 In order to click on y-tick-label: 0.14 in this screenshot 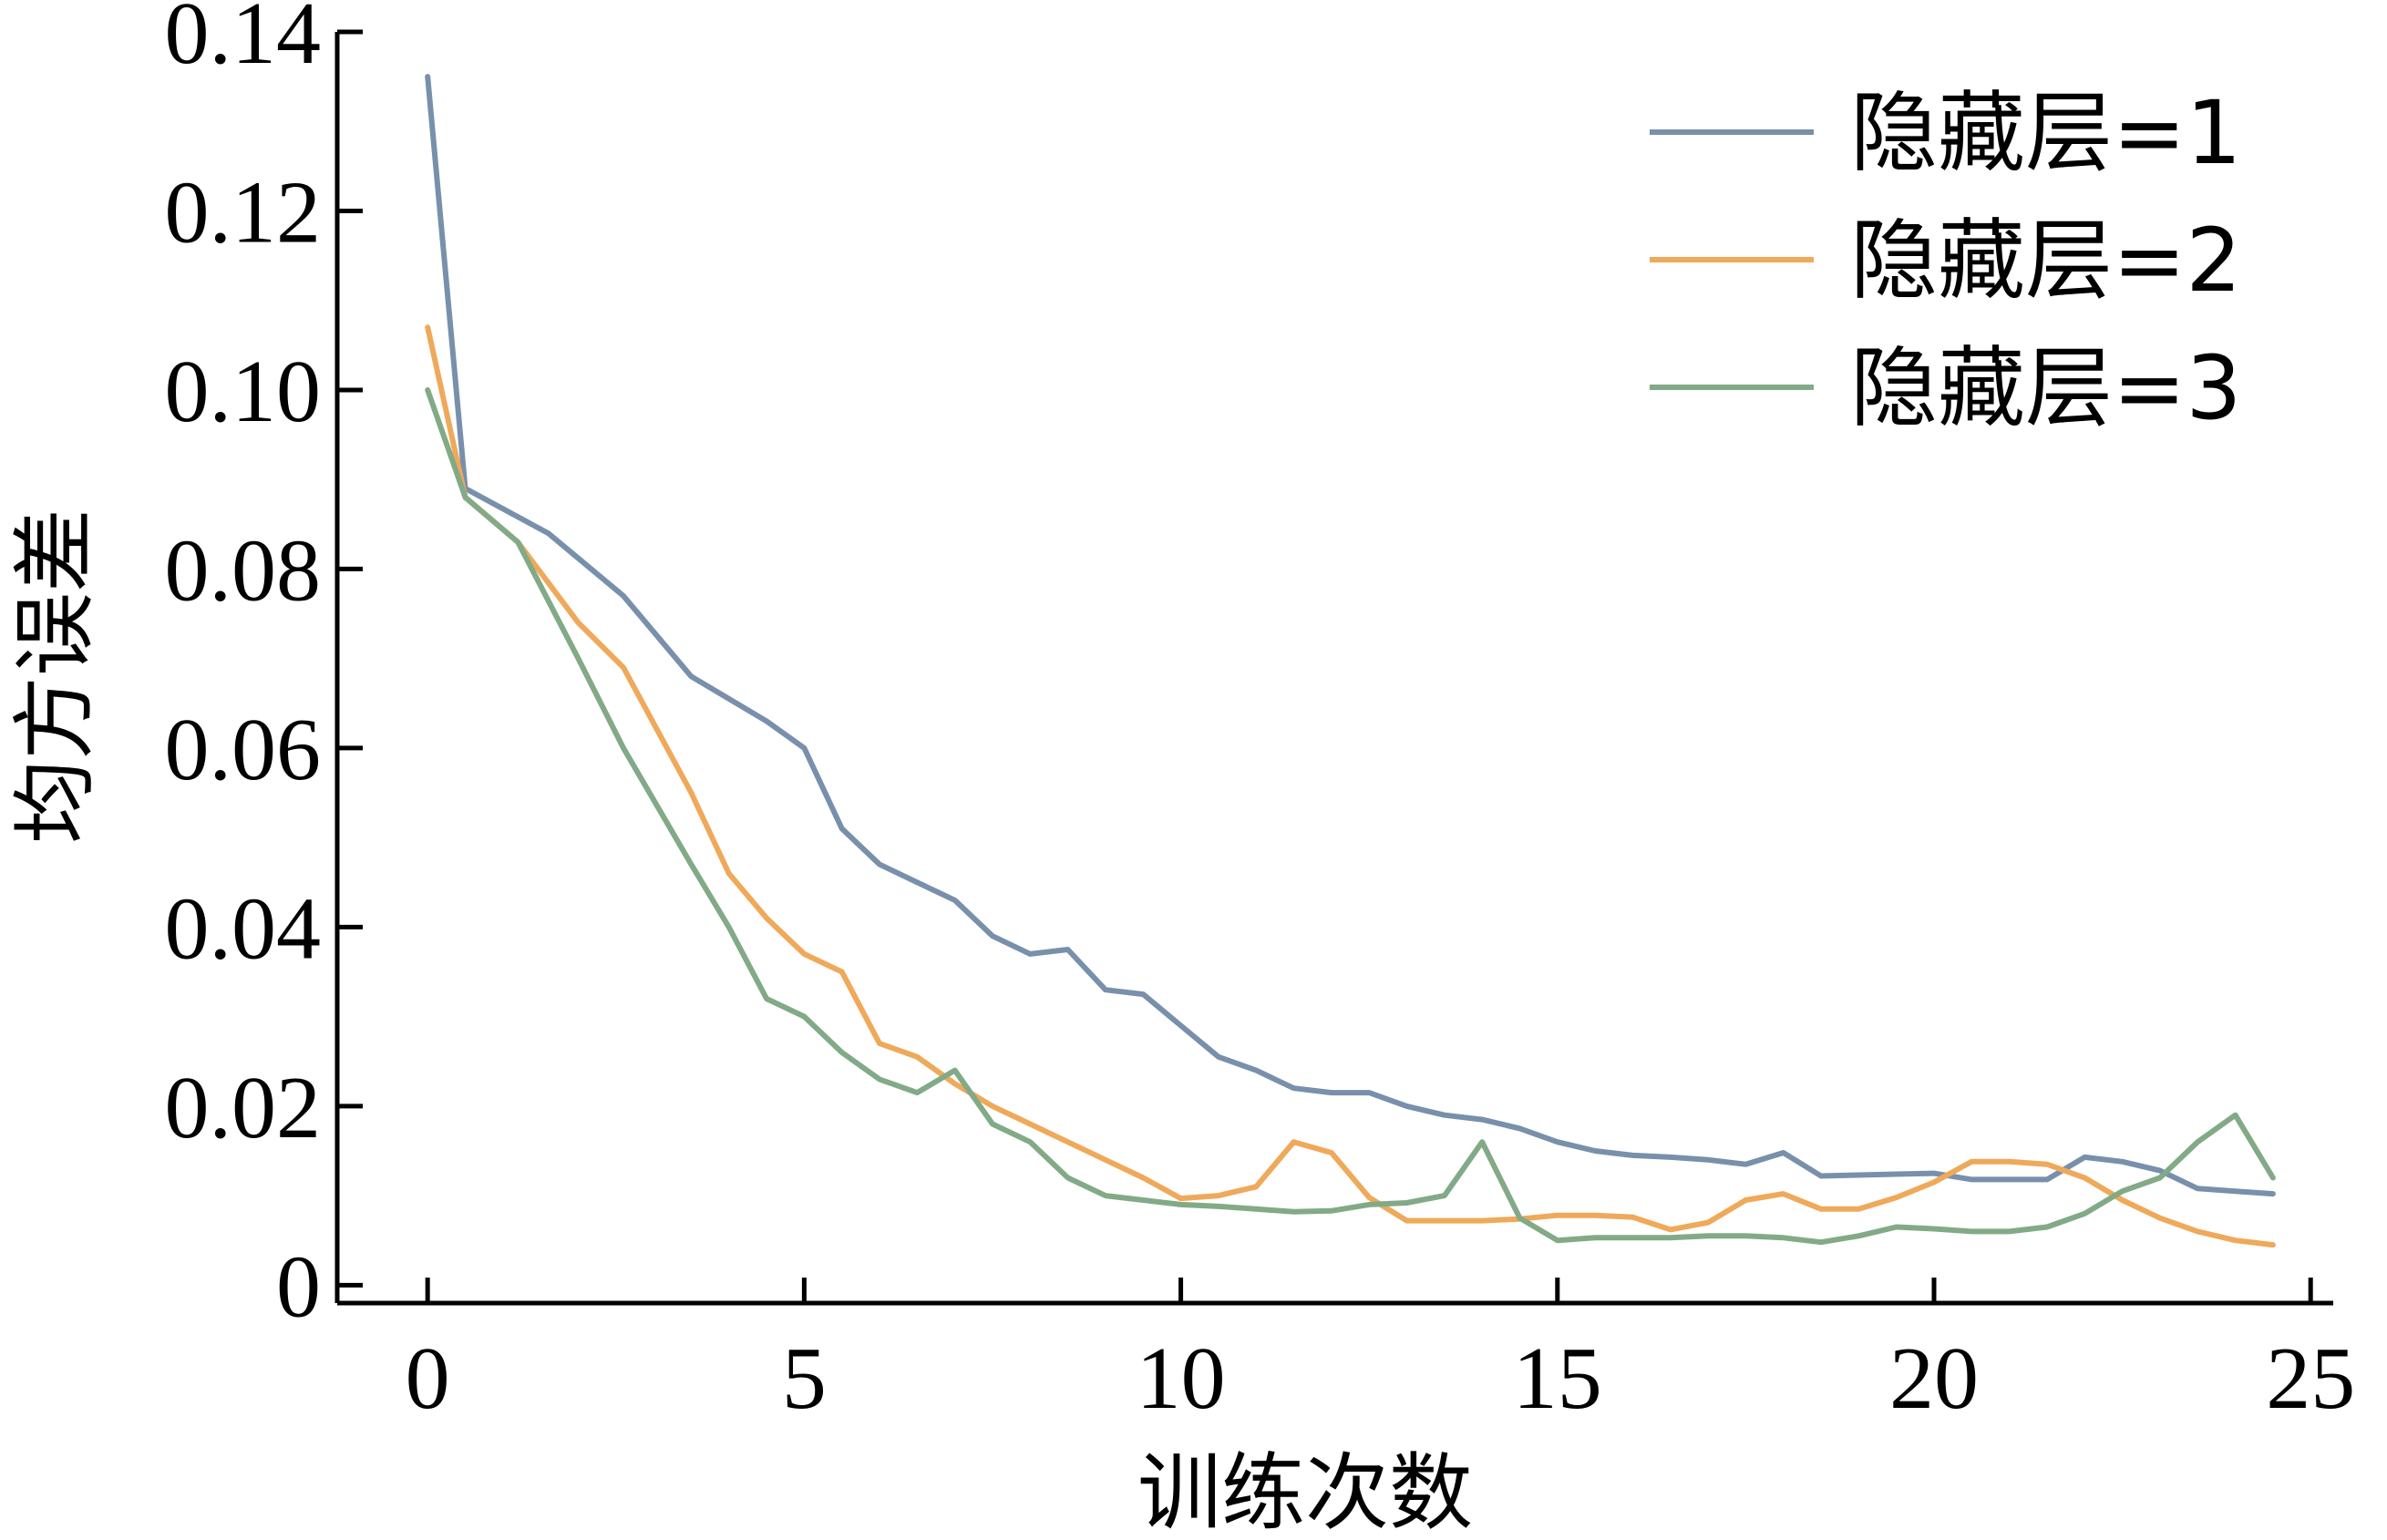, I will do `click(244, 41)`.